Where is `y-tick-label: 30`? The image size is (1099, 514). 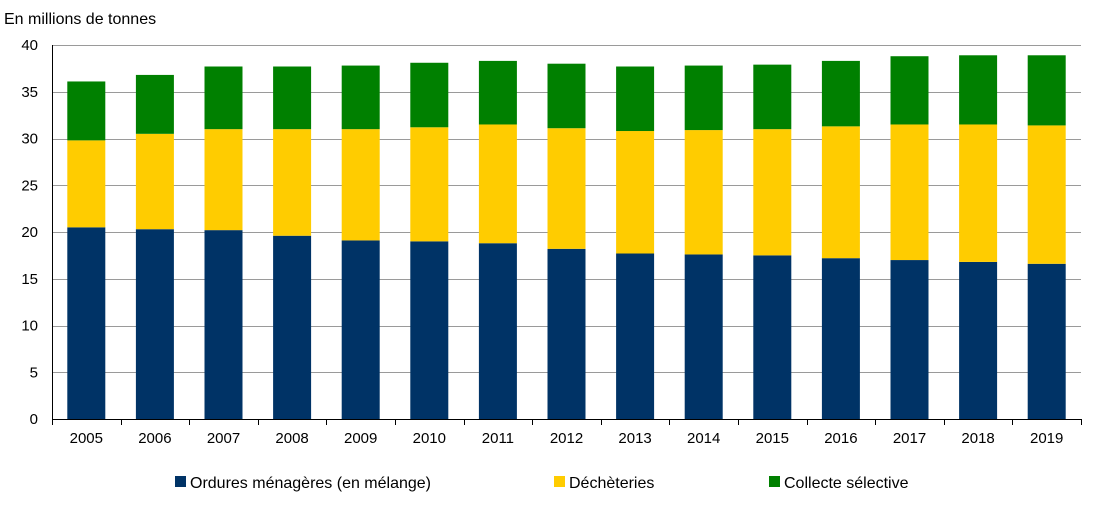
y-tick-label: 30 is located at coordinates (29, 139).